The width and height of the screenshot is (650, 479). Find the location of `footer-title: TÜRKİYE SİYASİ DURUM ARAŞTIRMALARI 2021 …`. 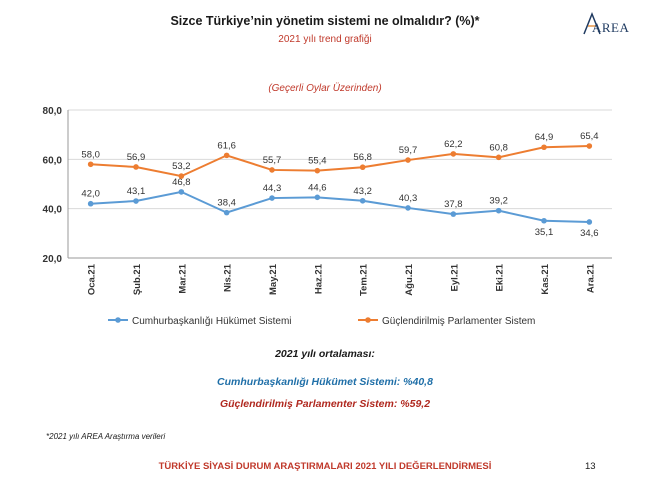

footer-title: TÜRKİYE SİYASİ DURUM ARAŞTIRMALARI 2021 … is located at coordinates (325, 466).